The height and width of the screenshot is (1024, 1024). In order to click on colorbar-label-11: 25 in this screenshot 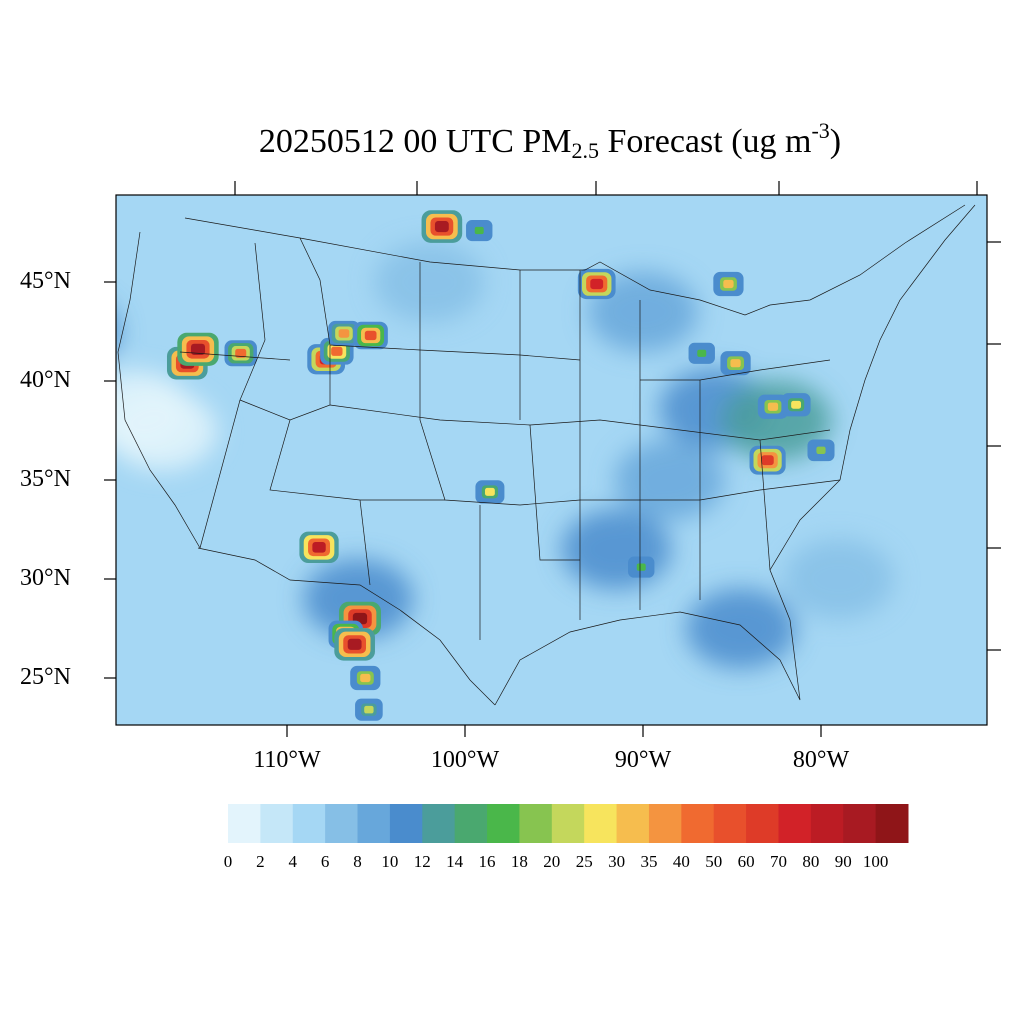, I will do `click(584, 861)`.